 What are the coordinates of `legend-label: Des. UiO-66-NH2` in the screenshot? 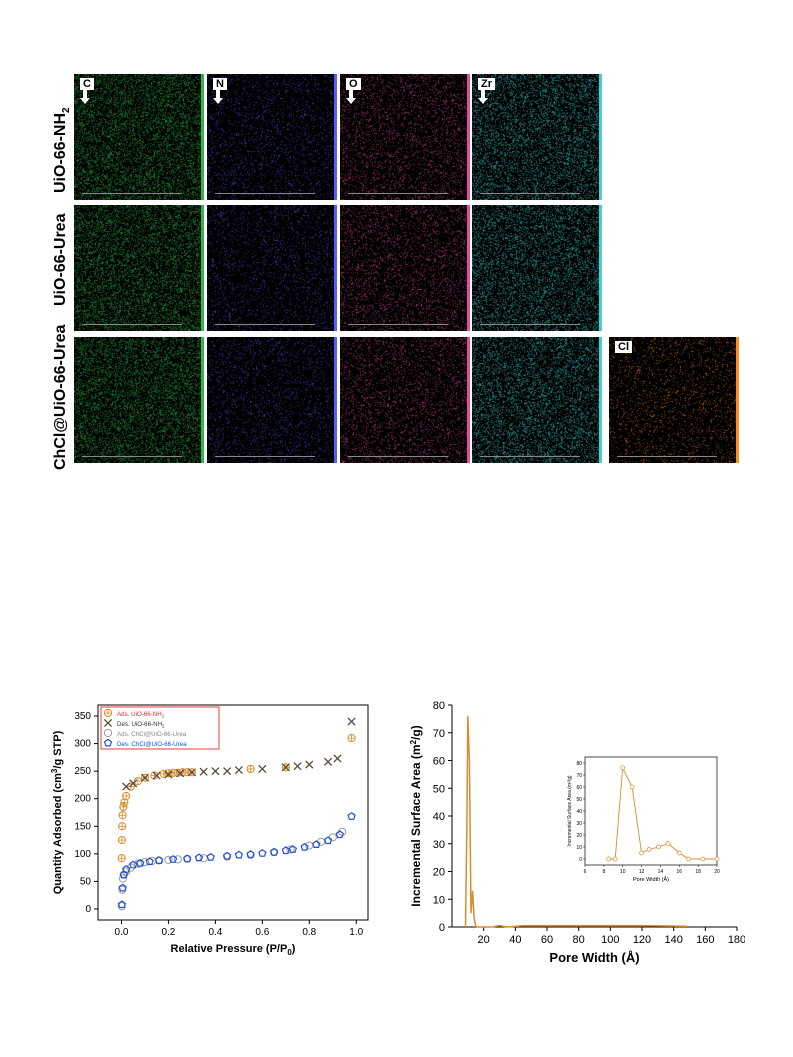 It's located at (141, 725).